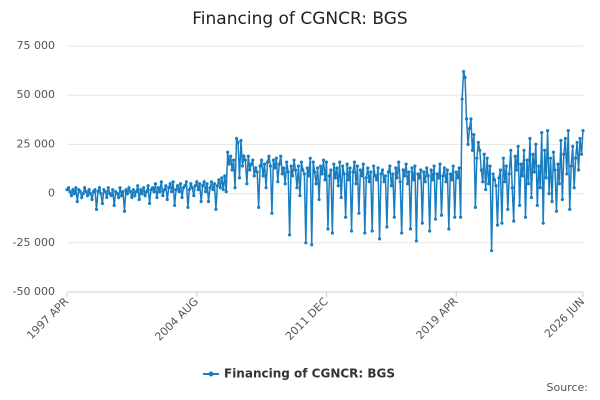 This screenshot has width=600, height=400. Describe the element at coordinates (36, 45) in the screenshot. I see `y-tick-label: 75 000` at that location.